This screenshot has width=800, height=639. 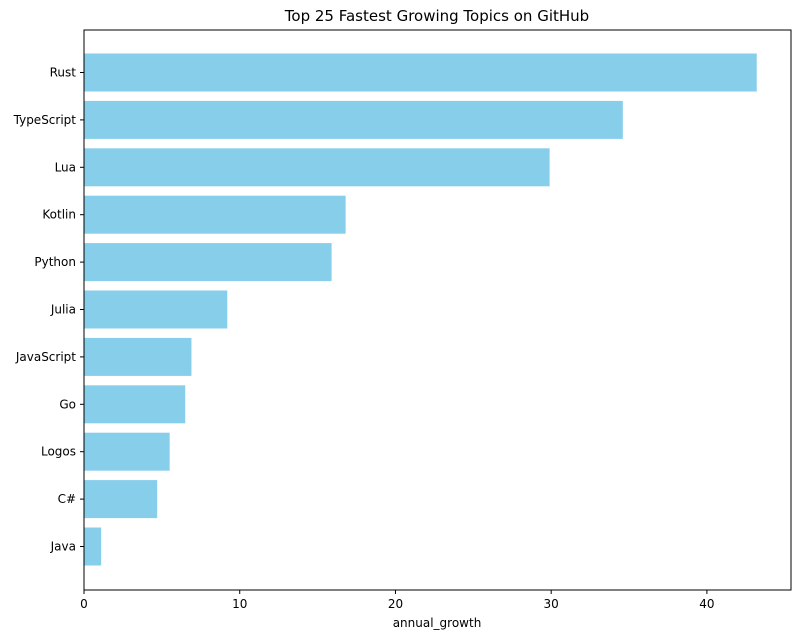 What do you see at coordinates (84, 604) in the screenshot?
I see `x-tick-label-0: 0` at bounding box center [84, 604].